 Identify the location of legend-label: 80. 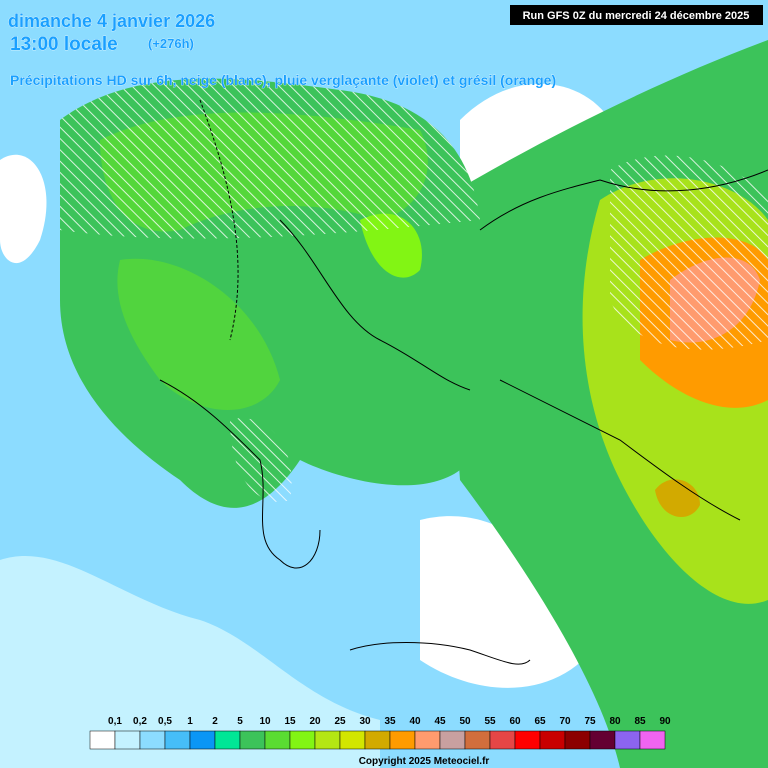
(615, 721).